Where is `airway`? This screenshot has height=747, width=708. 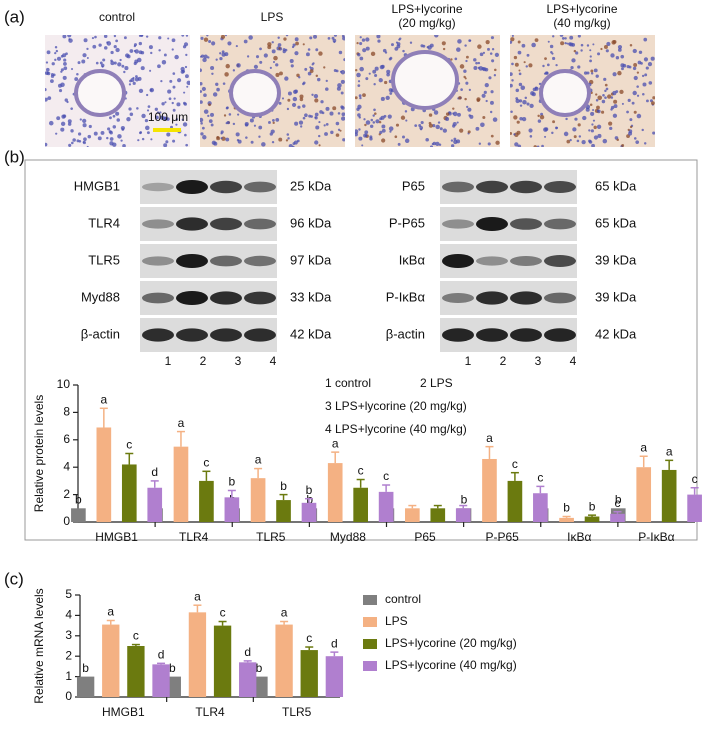 airway is located at coordinates (255, 93).